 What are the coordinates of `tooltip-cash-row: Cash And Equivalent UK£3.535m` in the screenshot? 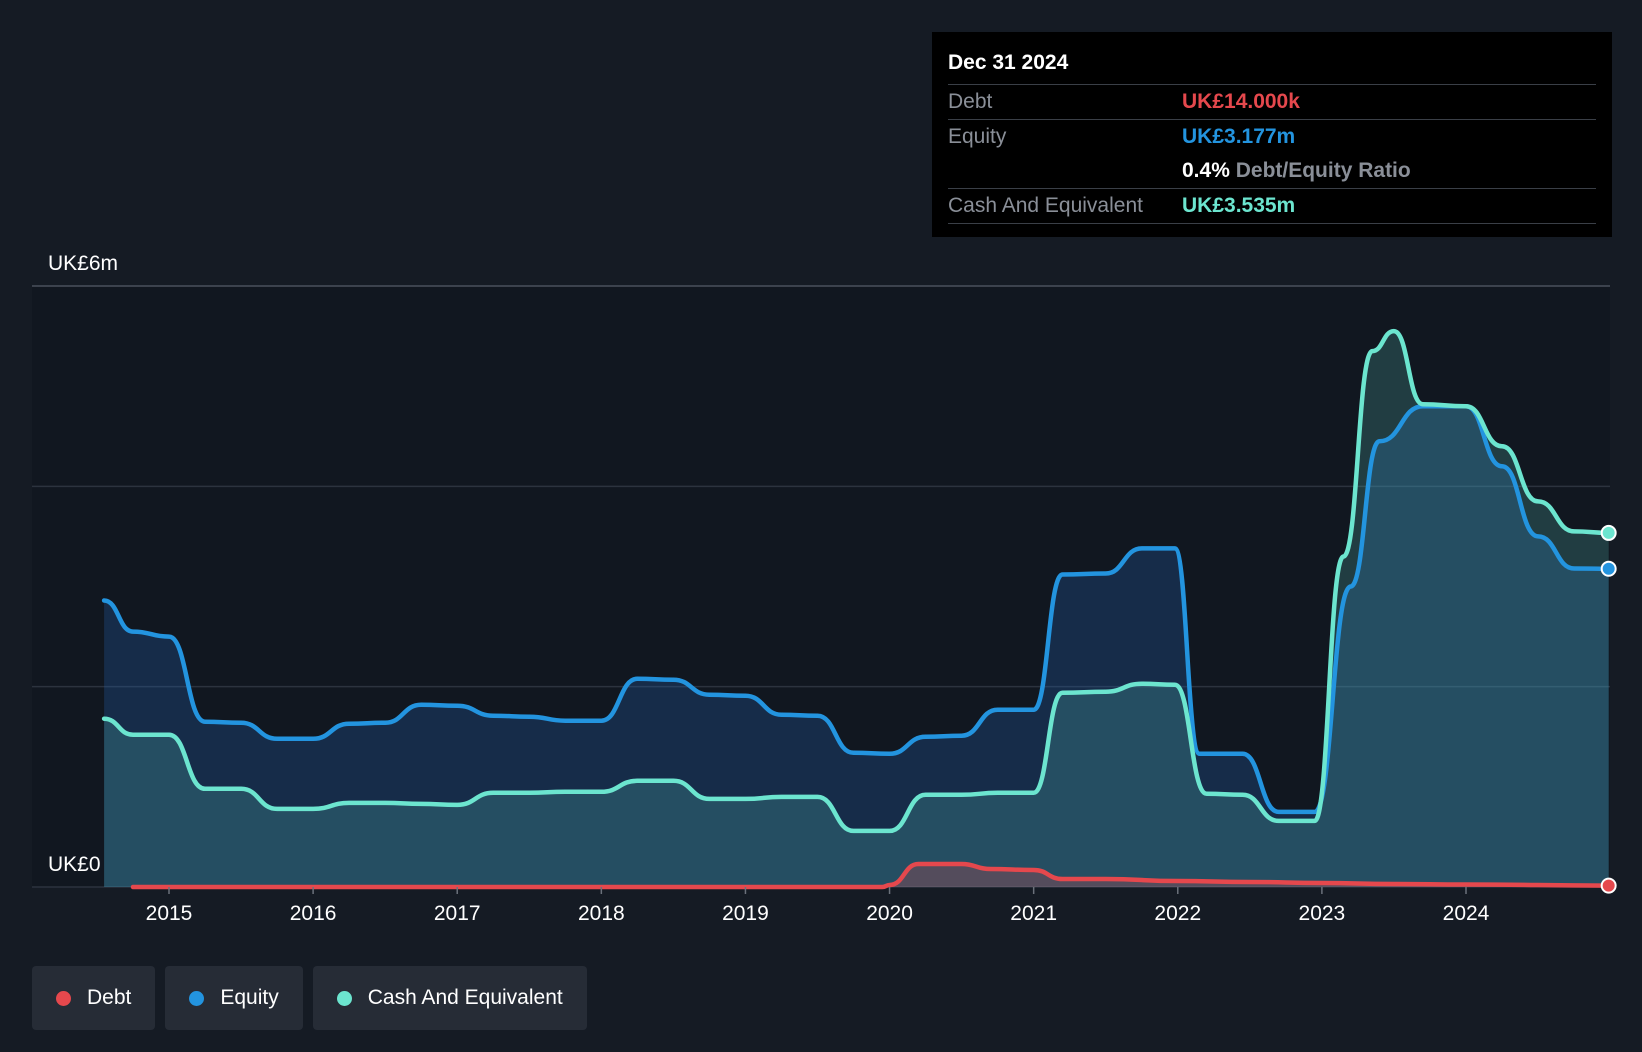 It's located at (1272, 206).